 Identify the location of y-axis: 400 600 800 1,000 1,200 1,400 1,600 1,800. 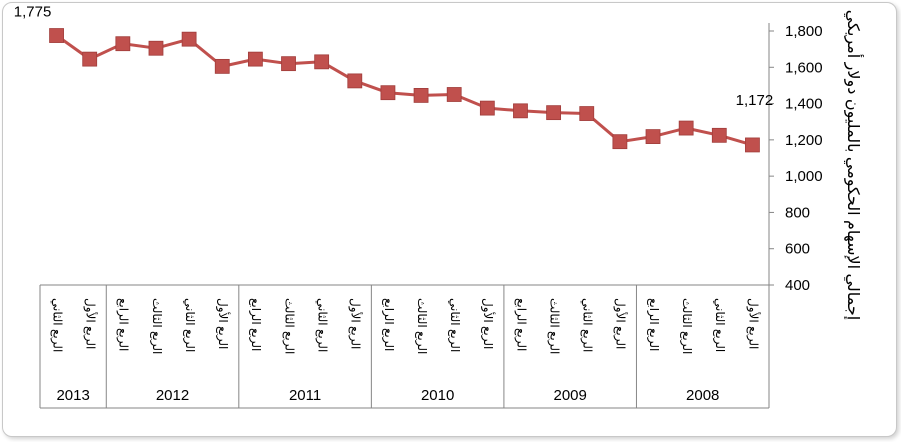
(795, 158).